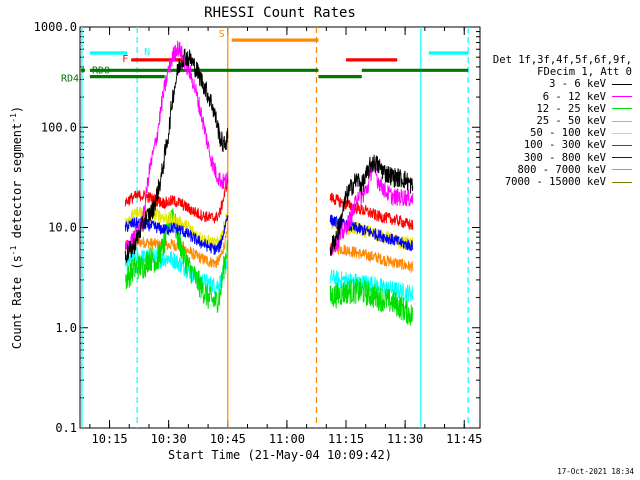  I want to click on legend-label: 6 - 12 keV, so click(574, 96).